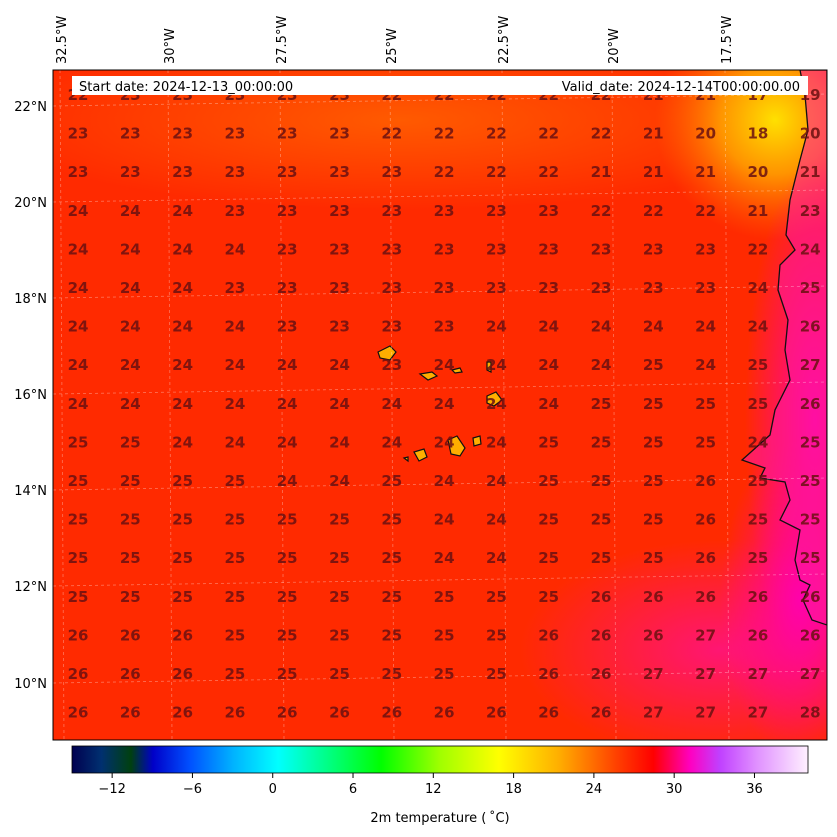  I want to click on meridian-line, so click(727, 405).